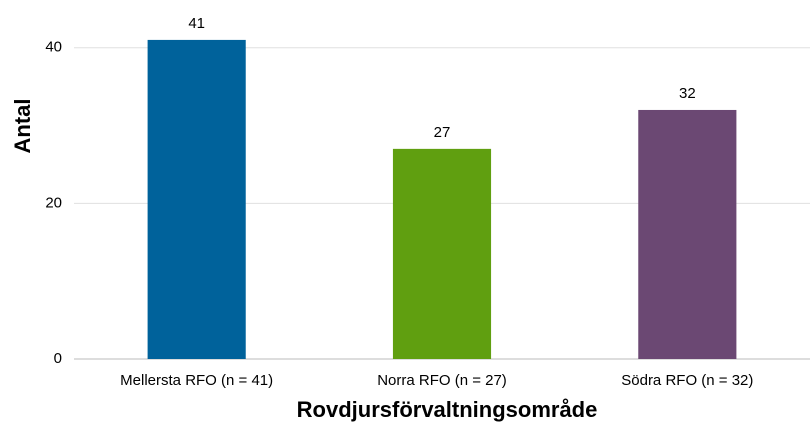  What do you see at coordinates (53, 47) in the screenshot?
I see `y-tick-label: 40` at bounding box center [53, 47].